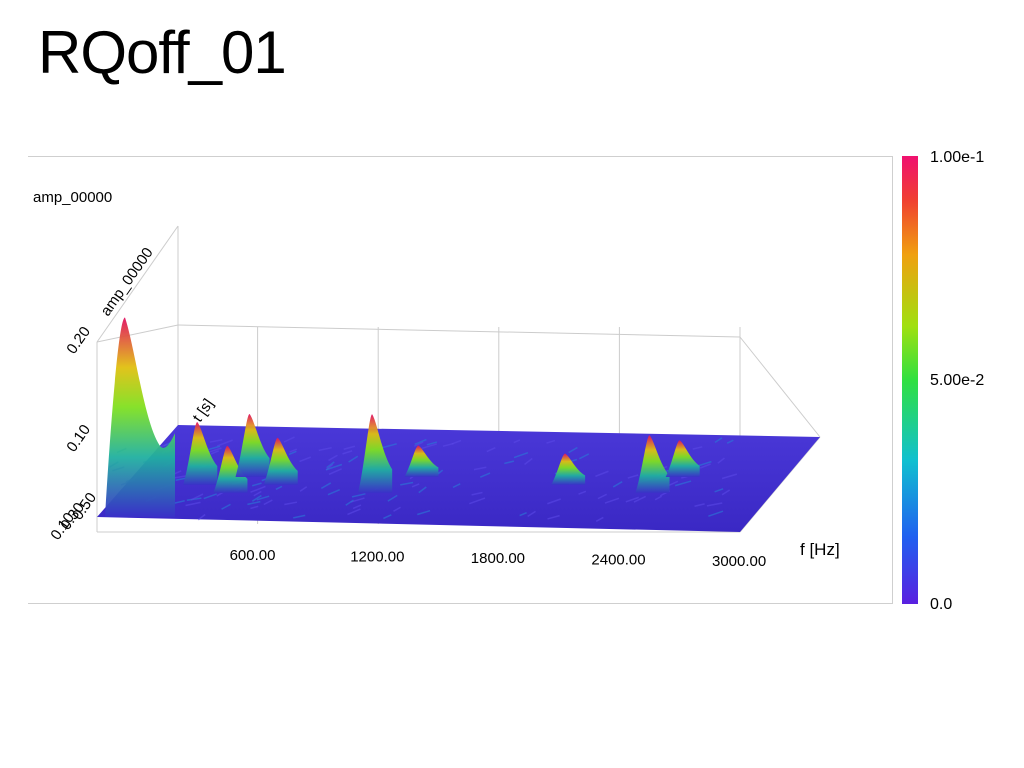 This screenshot has width=1024, height=768. What do you see at coordinates (618, 560) in the screenshot?
I see `x-tick-label: 2400.00` at bounding box center [618, 560].